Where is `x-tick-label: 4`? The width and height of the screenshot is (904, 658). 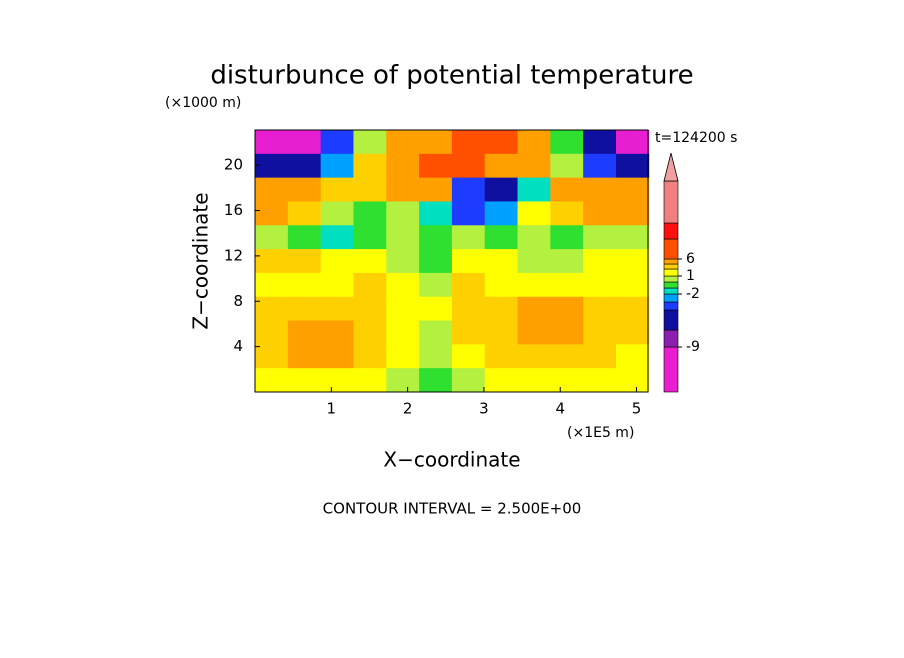
x-tick-label: 4 is located at coordinates (560, 409).